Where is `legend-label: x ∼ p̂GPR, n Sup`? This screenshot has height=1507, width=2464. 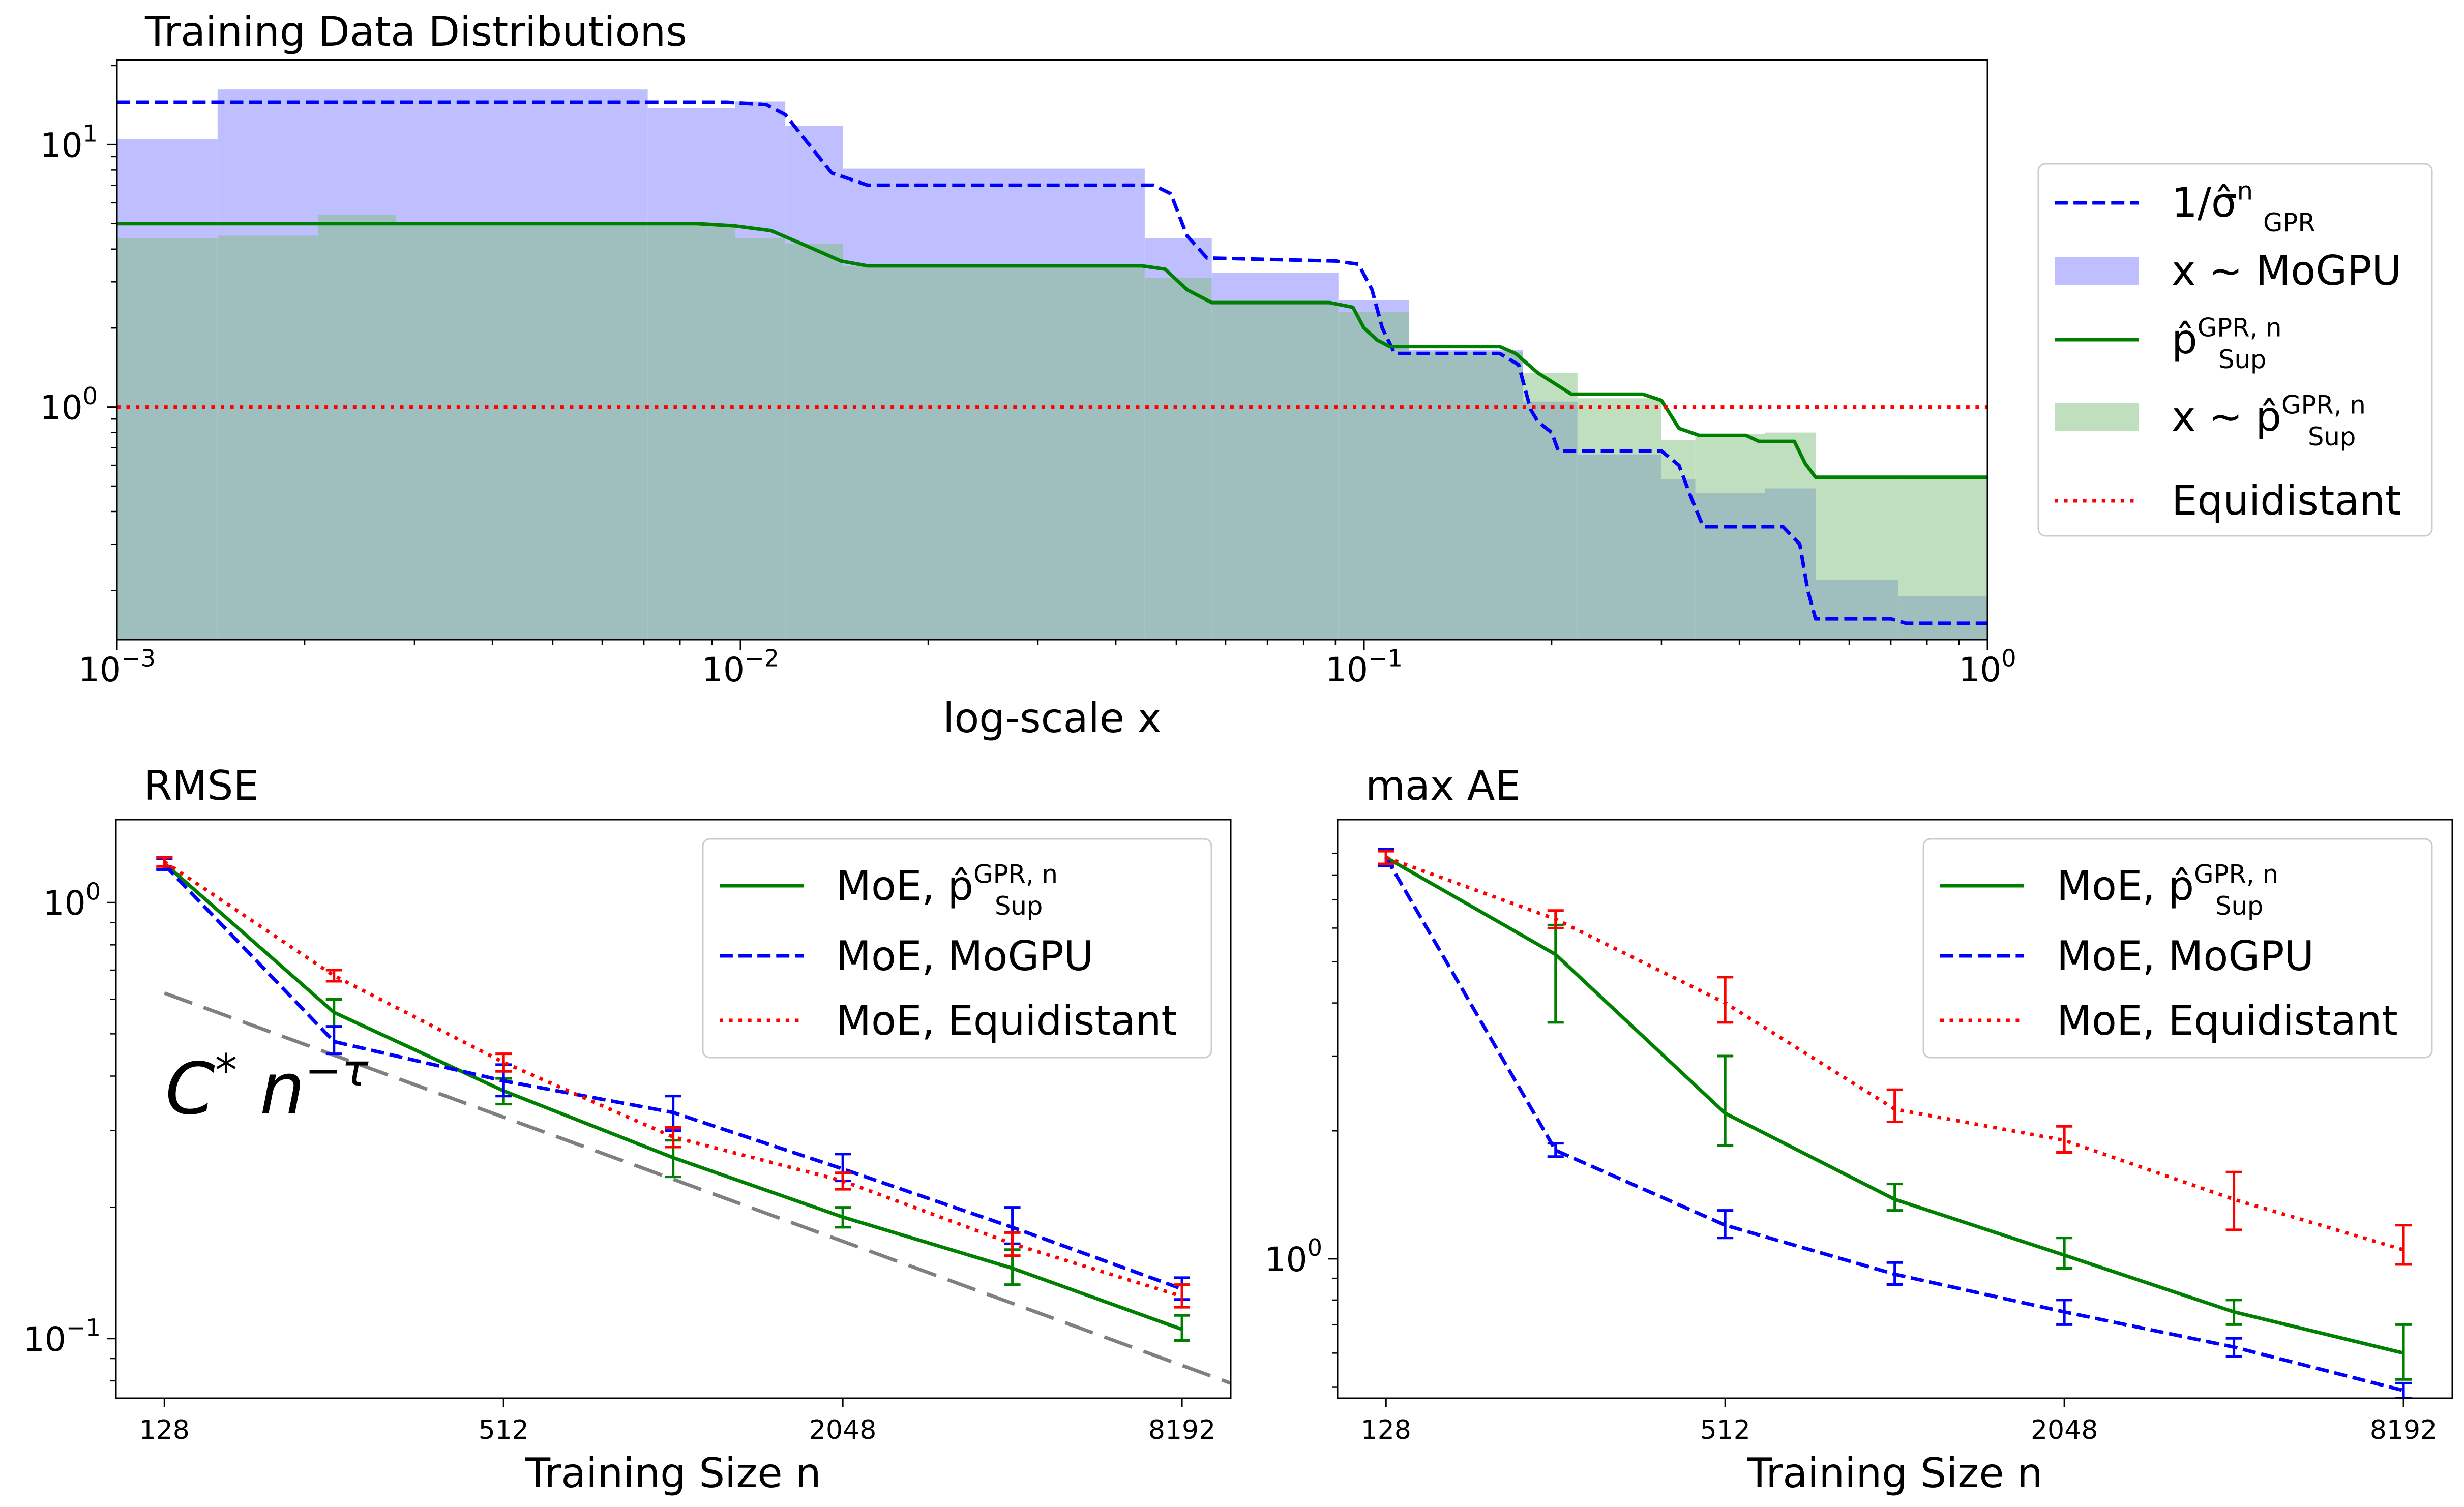
legend-label: x ∼ p̂GPR, n Sup is located at coordinates (2269, 420).